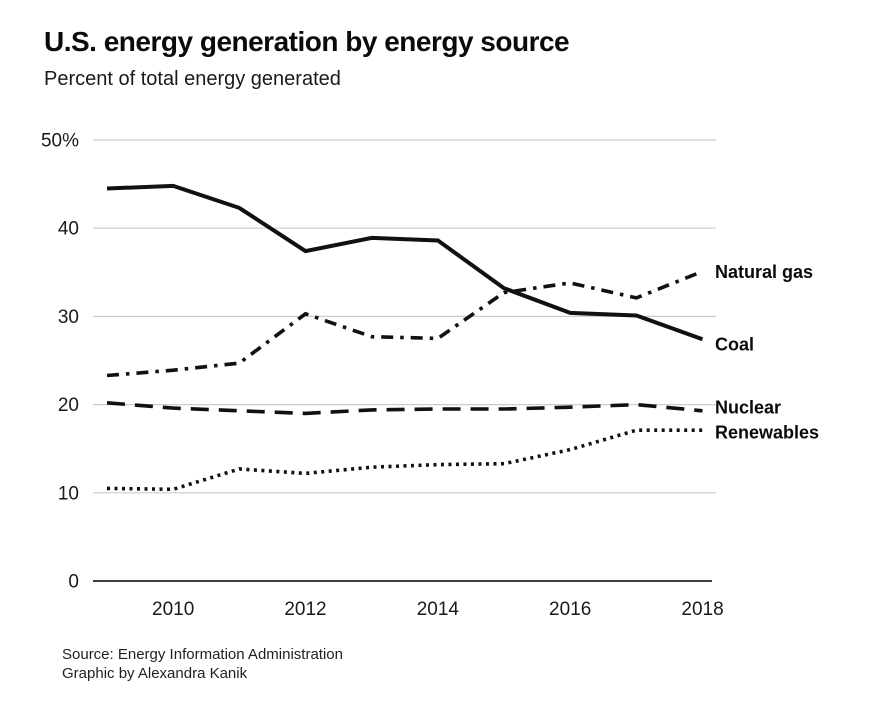  What do you see at coordinates (173, 609) in the screenshot?
I see `x-axis-tick-label: 2010` at bounding box center [173, 609].